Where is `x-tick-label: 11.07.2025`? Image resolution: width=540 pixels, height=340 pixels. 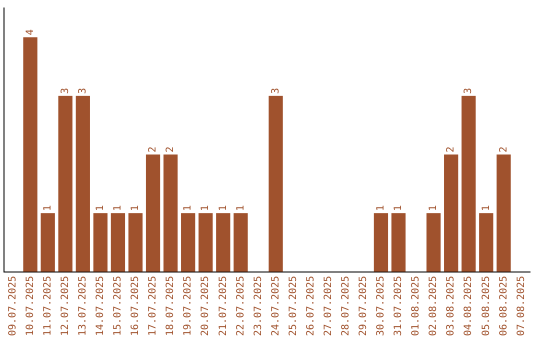 x-tick-label: 11.07.2025 is located at coordinates (48, 306).